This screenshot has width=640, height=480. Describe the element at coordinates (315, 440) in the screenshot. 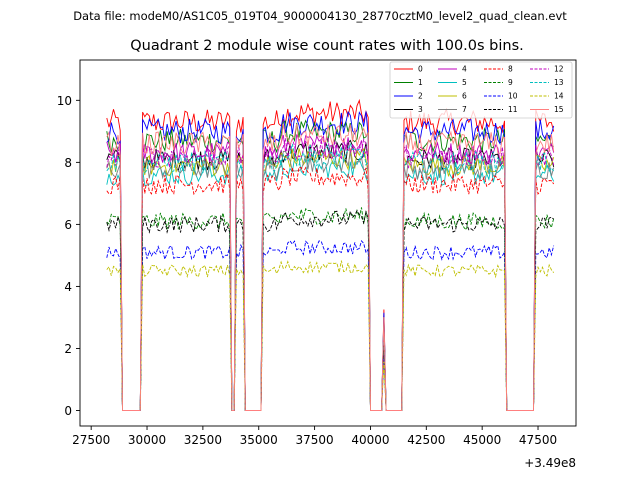

I see `x-tick-label: 37500` at that location.